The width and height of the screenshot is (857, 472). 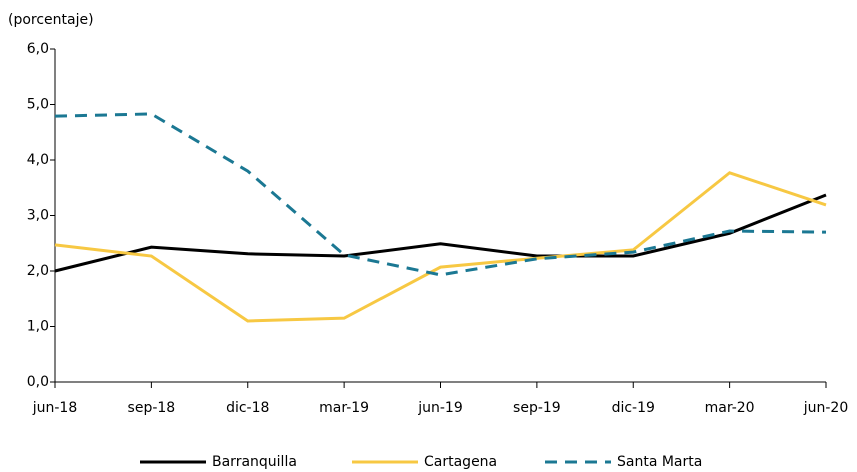 What do you see at coordinates (55, 408) in the screenshot?
I see `x-tick-label: jun-18` at bounding box center [55, 408].